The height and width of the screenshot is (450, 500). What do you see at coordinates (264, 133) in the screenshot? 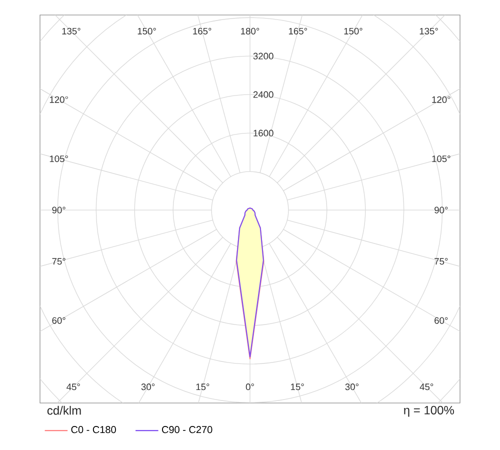
I see `y-tick-label: 1600` at bounding box center [264, 133].